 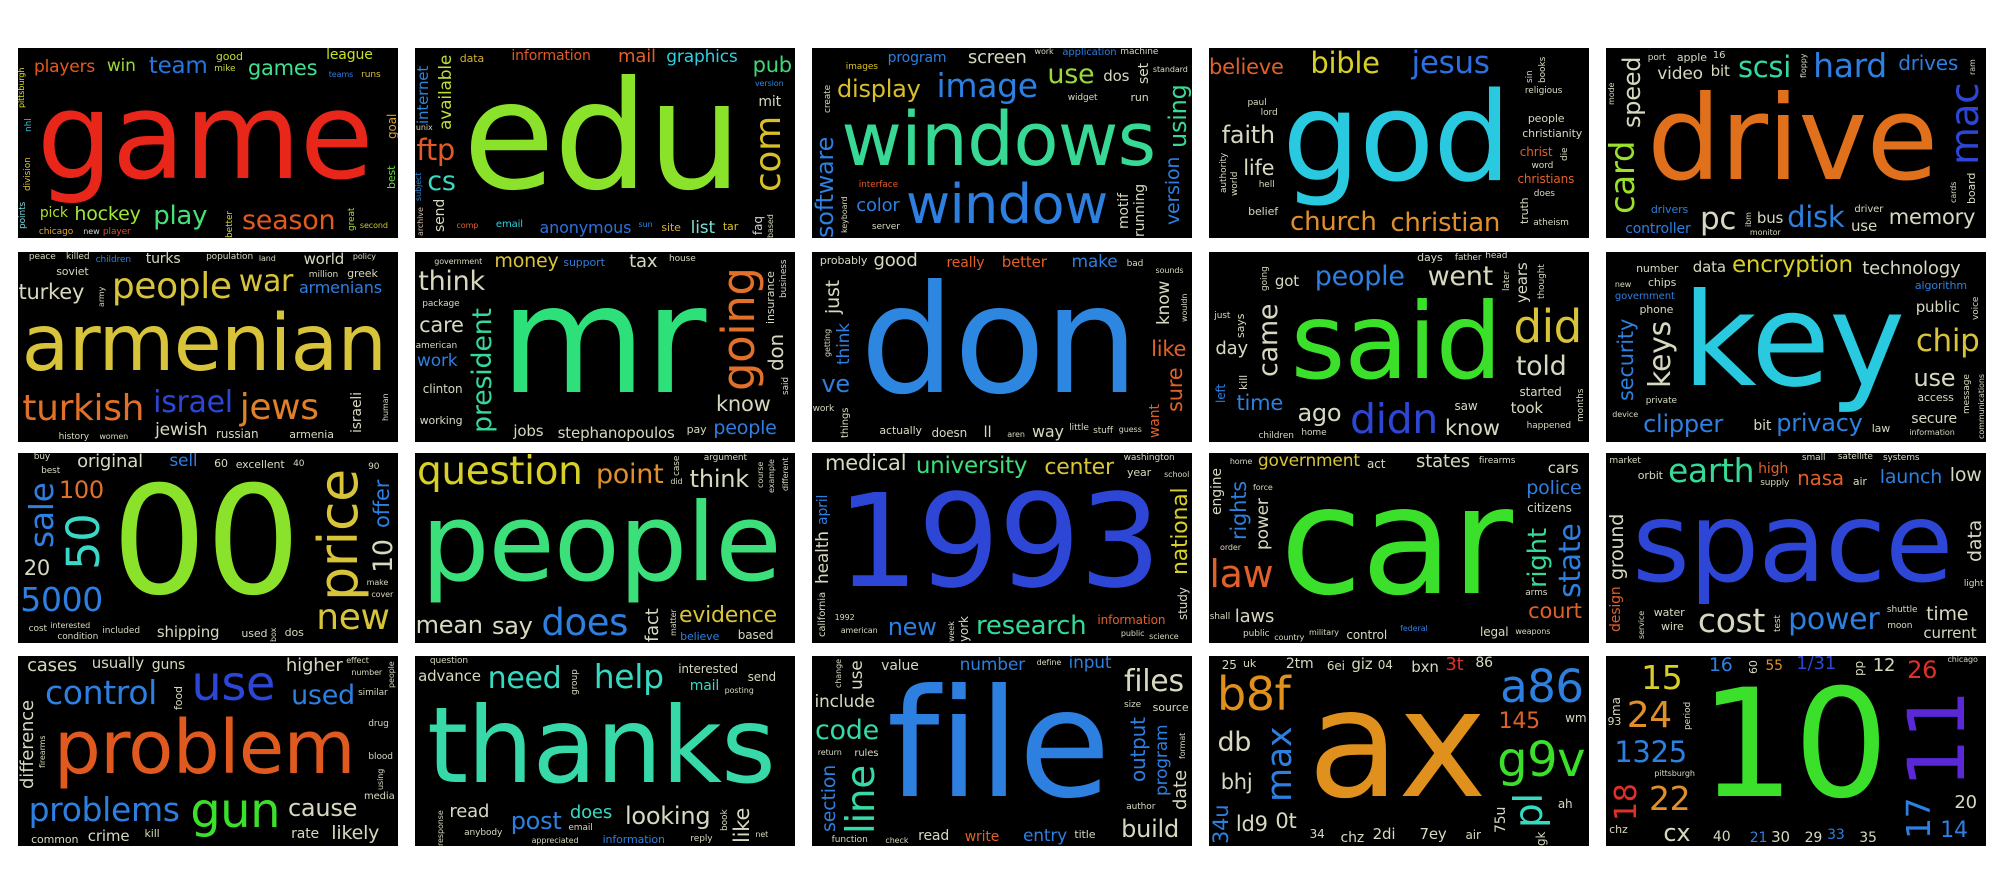 I want to click on cloud-word: appreciated, so click(x=555, y=840).